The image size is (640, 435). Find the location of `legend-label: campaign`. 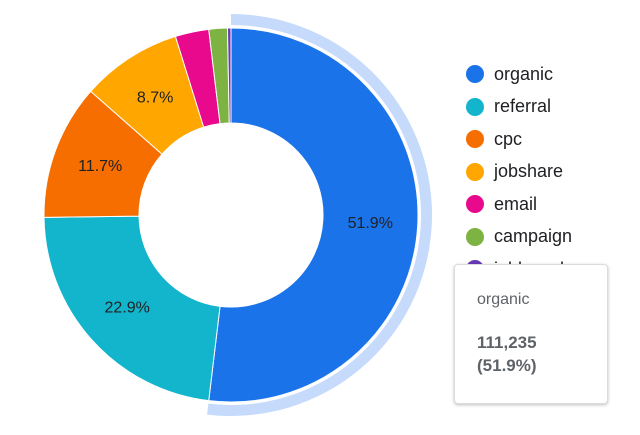

legend-label: campaign is located at coordinates (533, 236).